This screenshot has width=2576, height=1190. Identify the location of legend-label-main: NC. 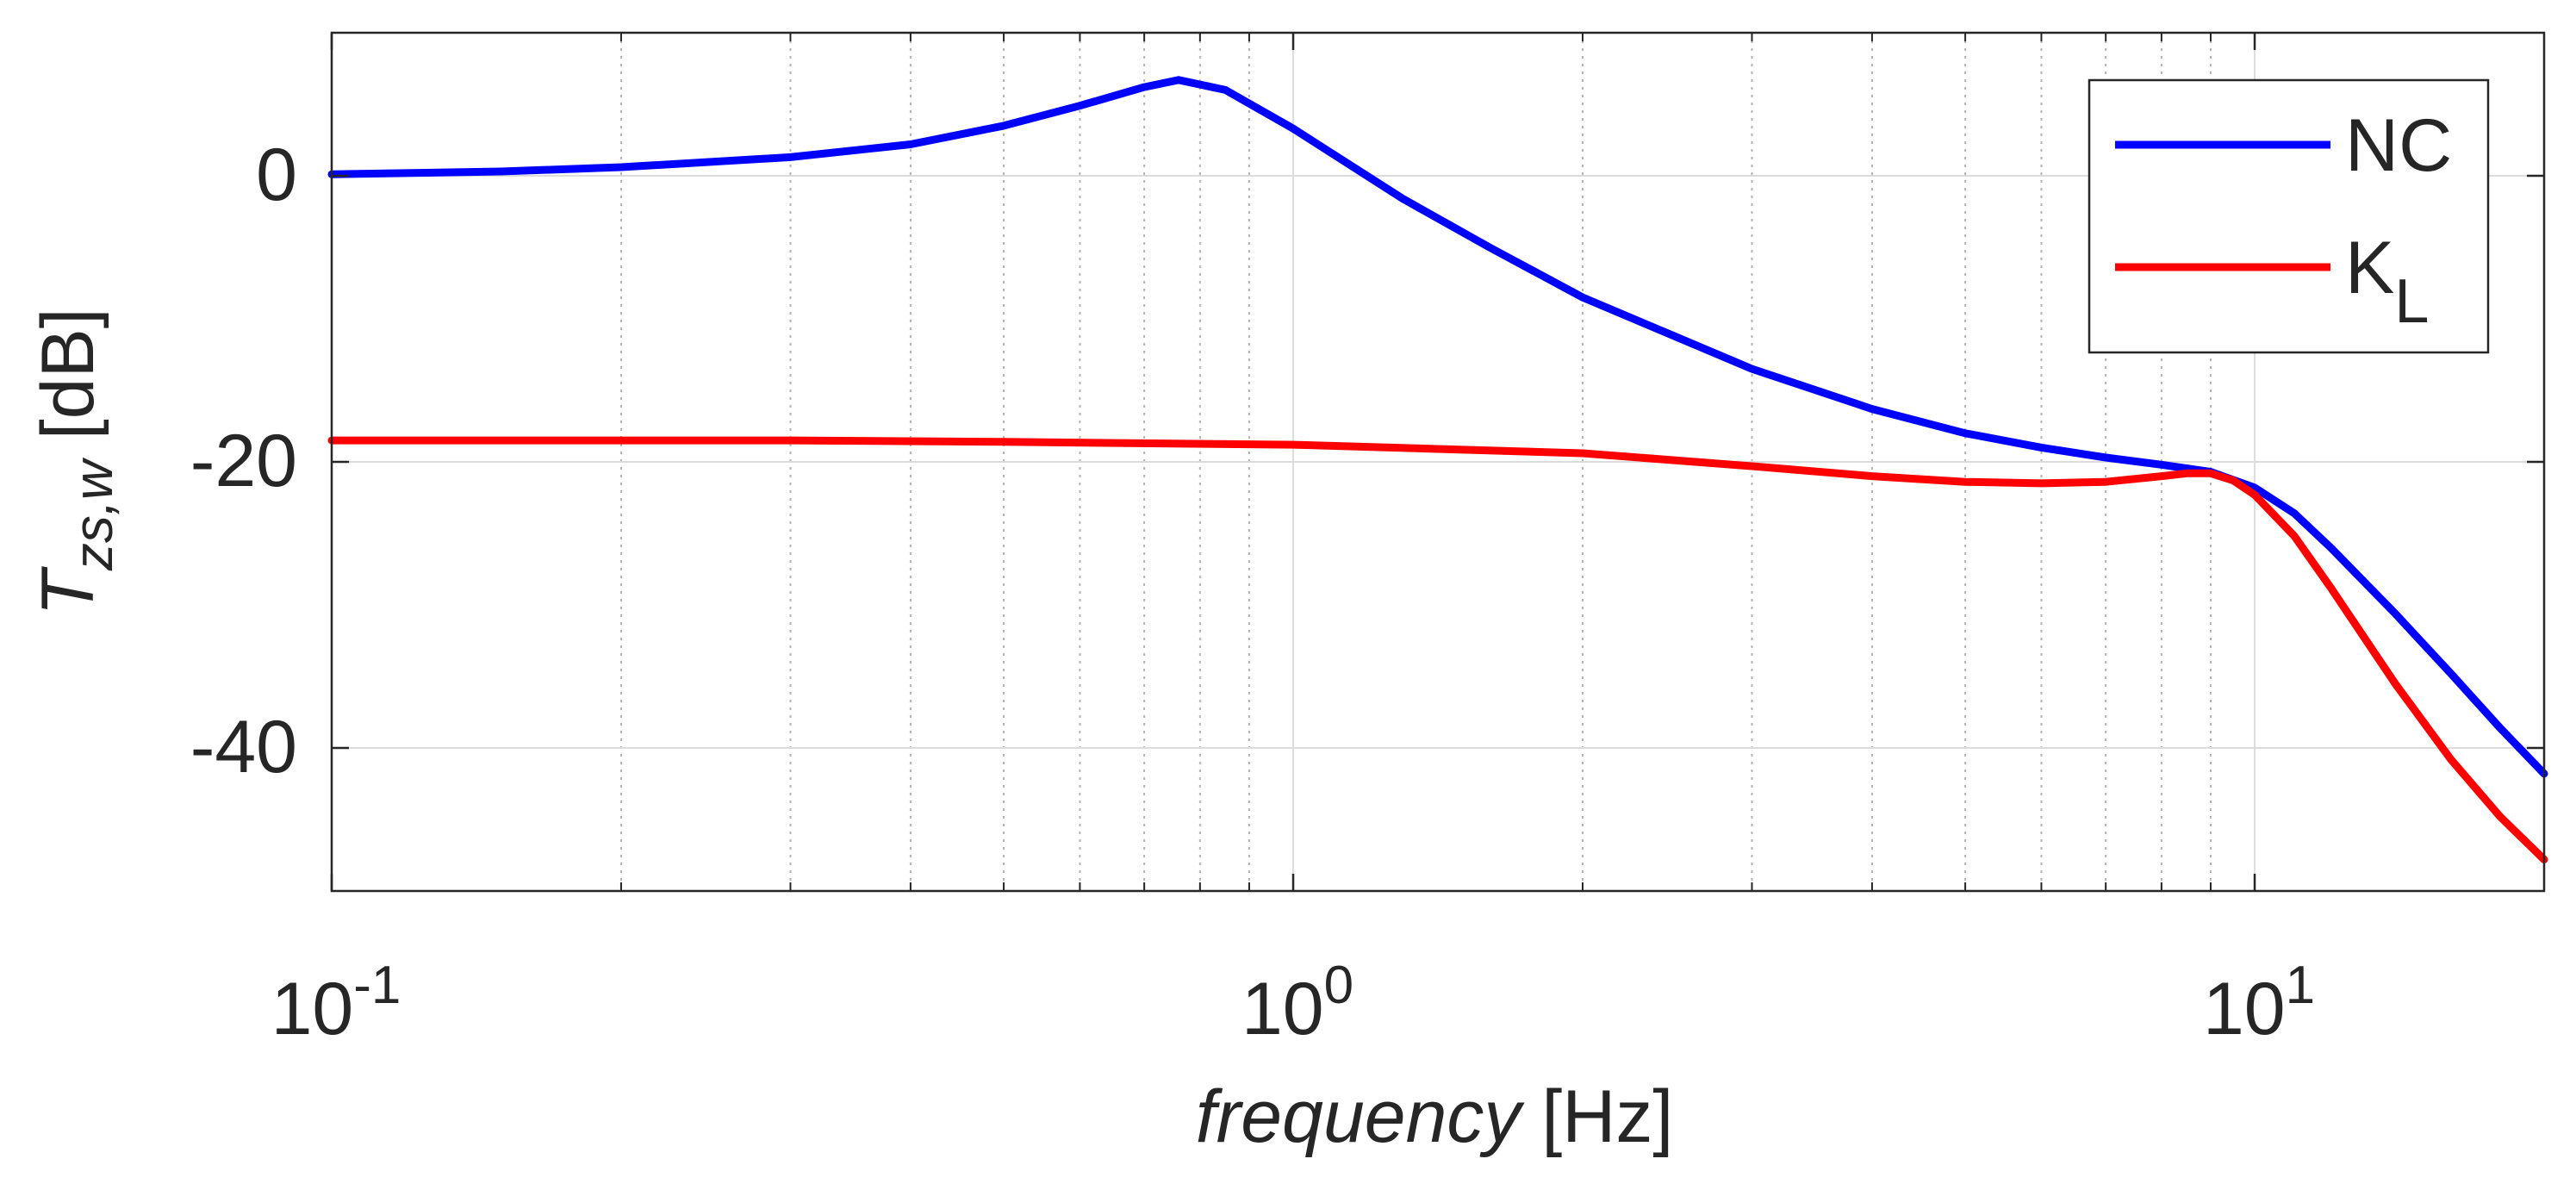
(2399, 145).